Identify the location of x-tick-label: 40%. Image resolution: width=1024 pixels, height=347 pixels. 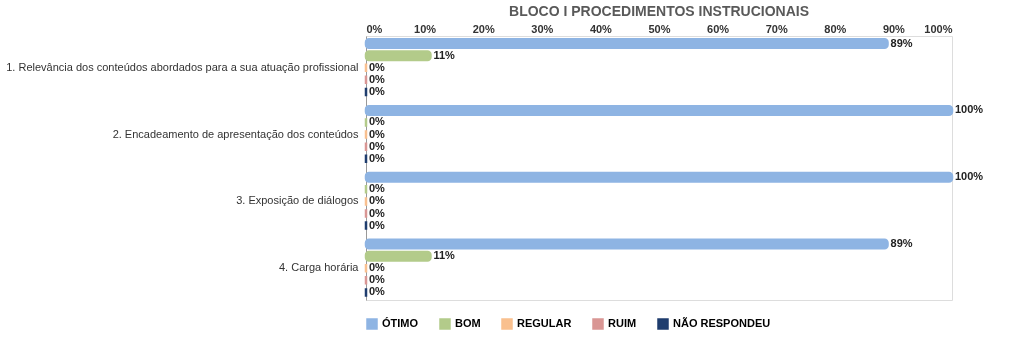
(601, 28).